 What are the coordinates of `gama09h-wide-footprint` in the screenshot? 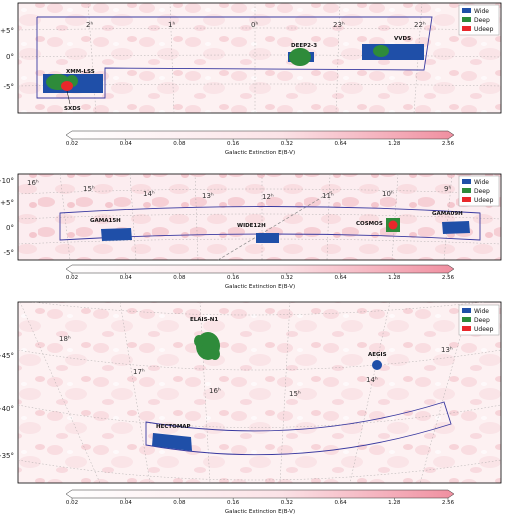 It's located at (456, 227).